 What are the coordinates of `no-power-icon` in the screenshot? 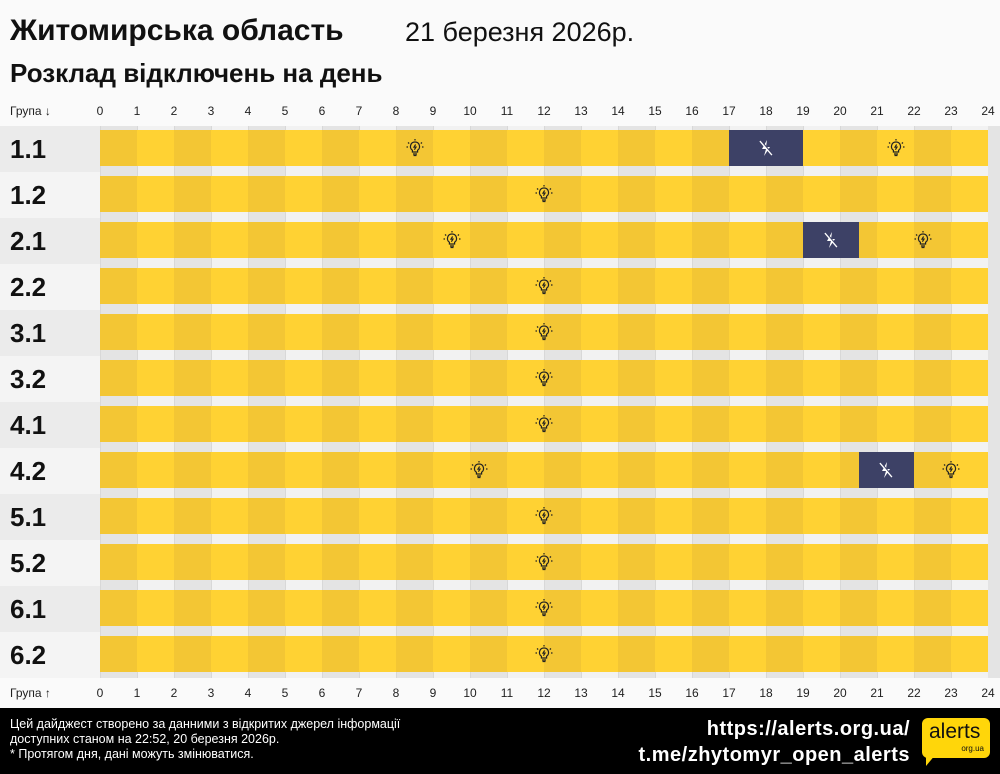 It's located at (886, 470).